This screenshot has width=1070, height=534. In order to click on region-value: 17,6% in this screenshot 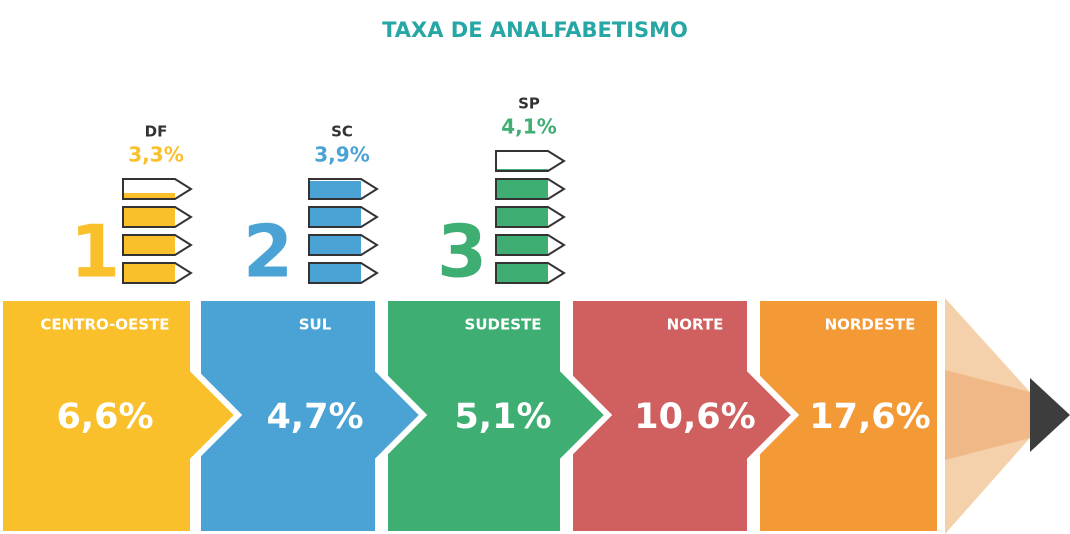, I will do `click(869, 417)`.